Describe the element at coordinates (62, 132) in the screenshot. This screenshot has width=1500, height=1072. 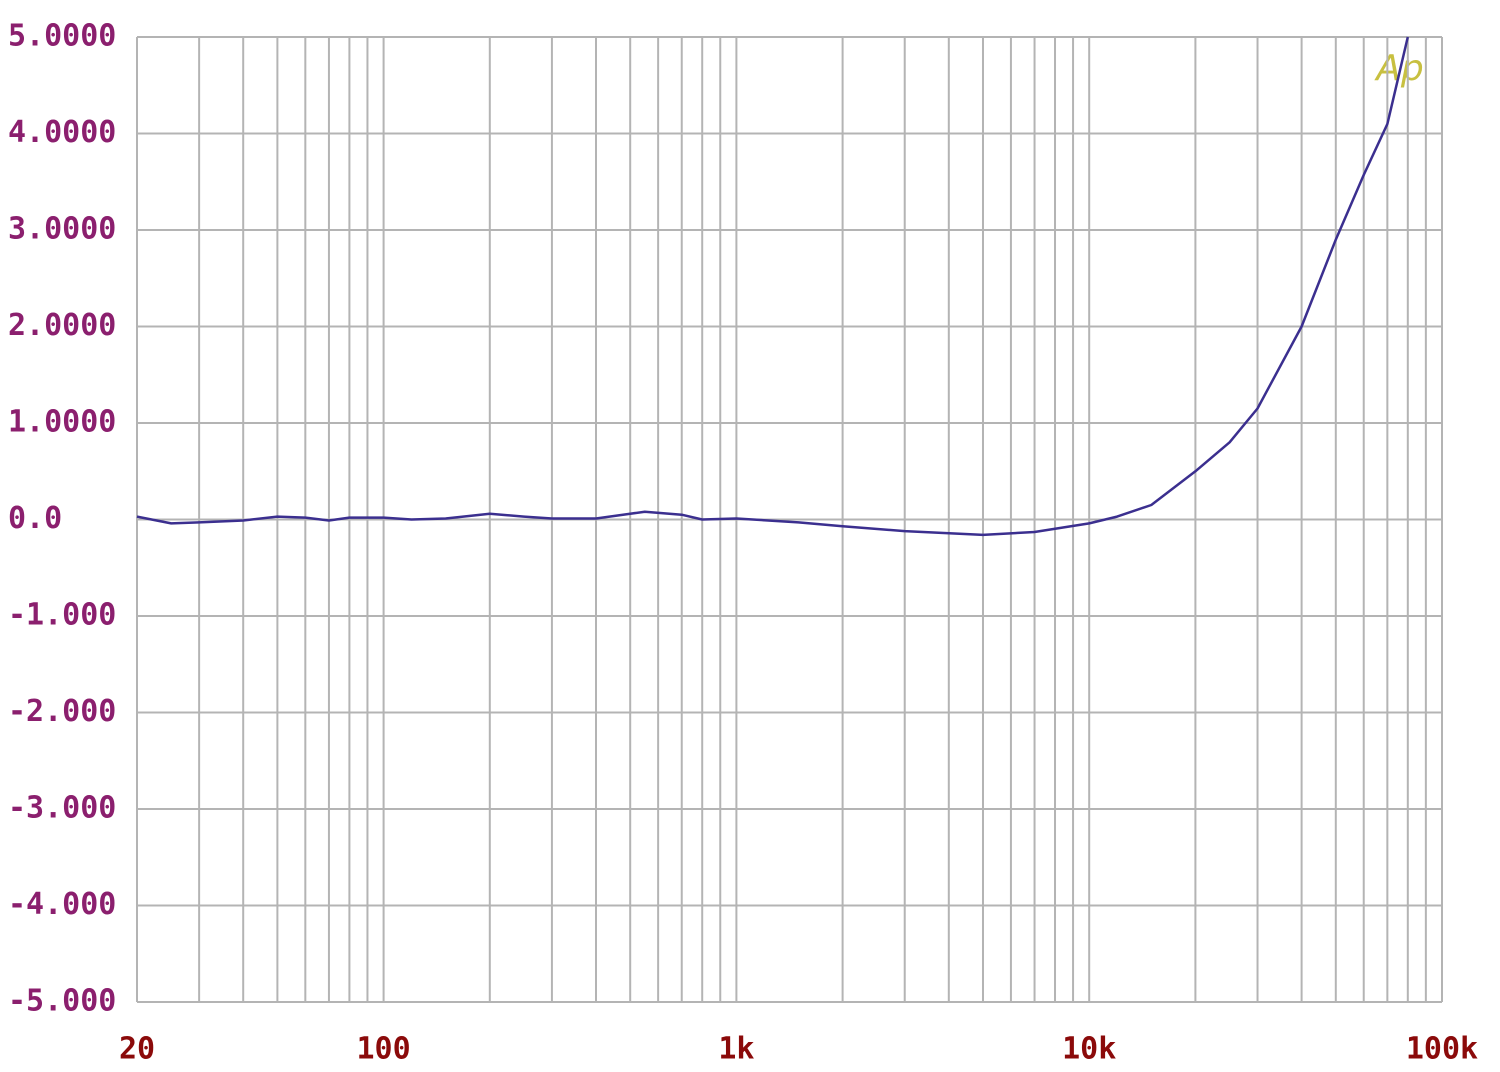
I see `y-tick-label: 4.0000` at that location.